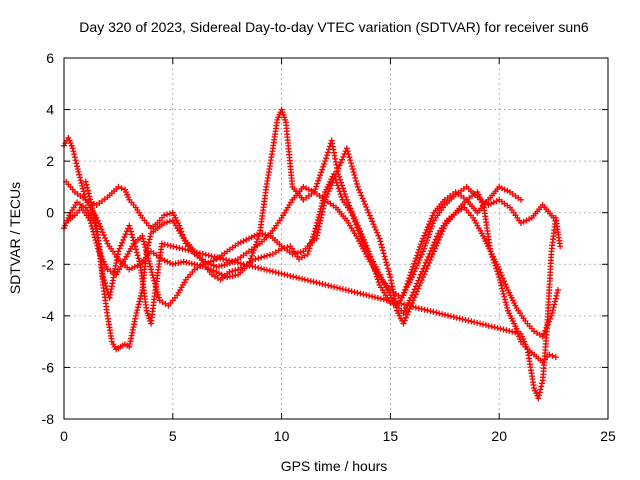 This screenshot has width=640, height=480. I want to click on x-tick-label: 20, so click(499, 436).